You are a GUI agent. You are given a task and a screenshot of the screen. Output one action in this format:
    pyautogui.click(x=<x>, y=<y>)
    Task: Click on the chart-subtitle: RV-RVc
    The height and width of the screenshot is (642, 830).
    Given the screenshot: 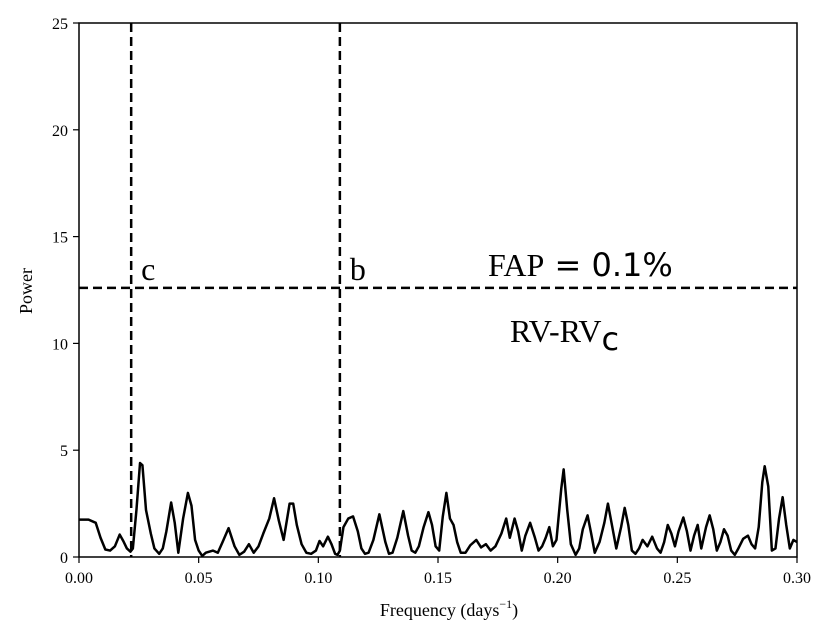 What is the action you would take?
    pyautogui.click(x=564, y=335)
    